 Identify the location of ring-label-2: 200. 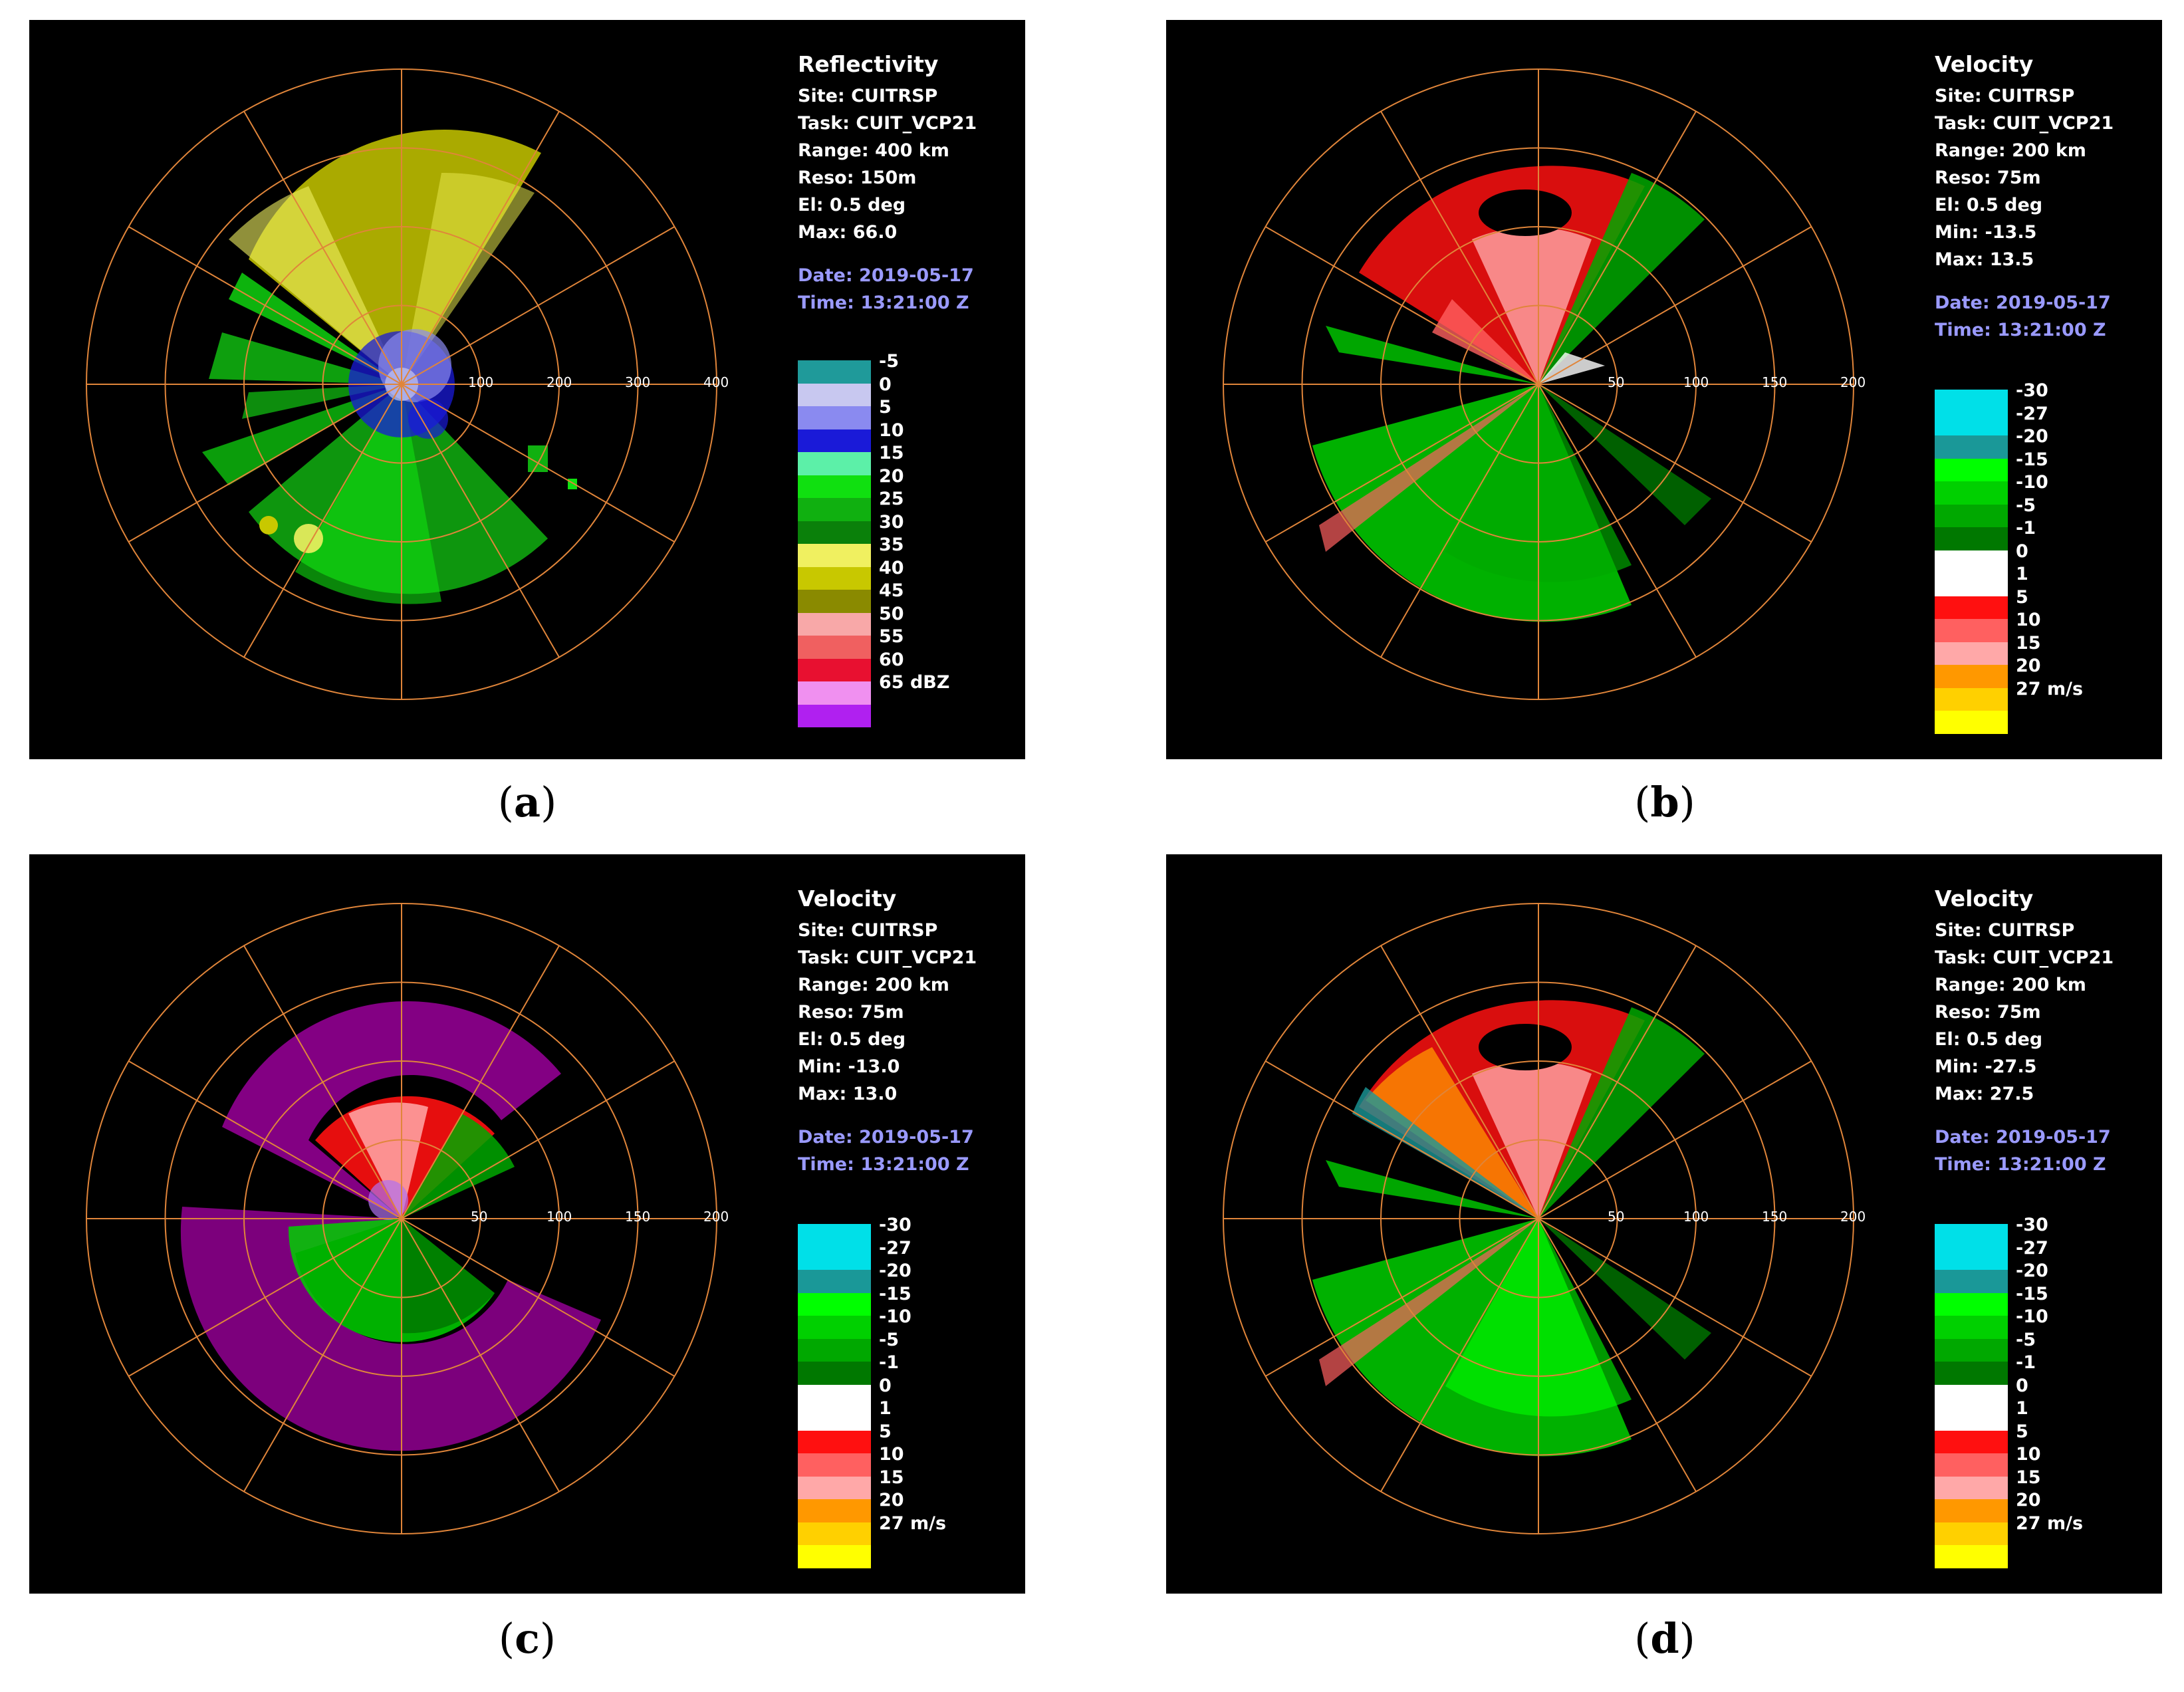
(559, 382).